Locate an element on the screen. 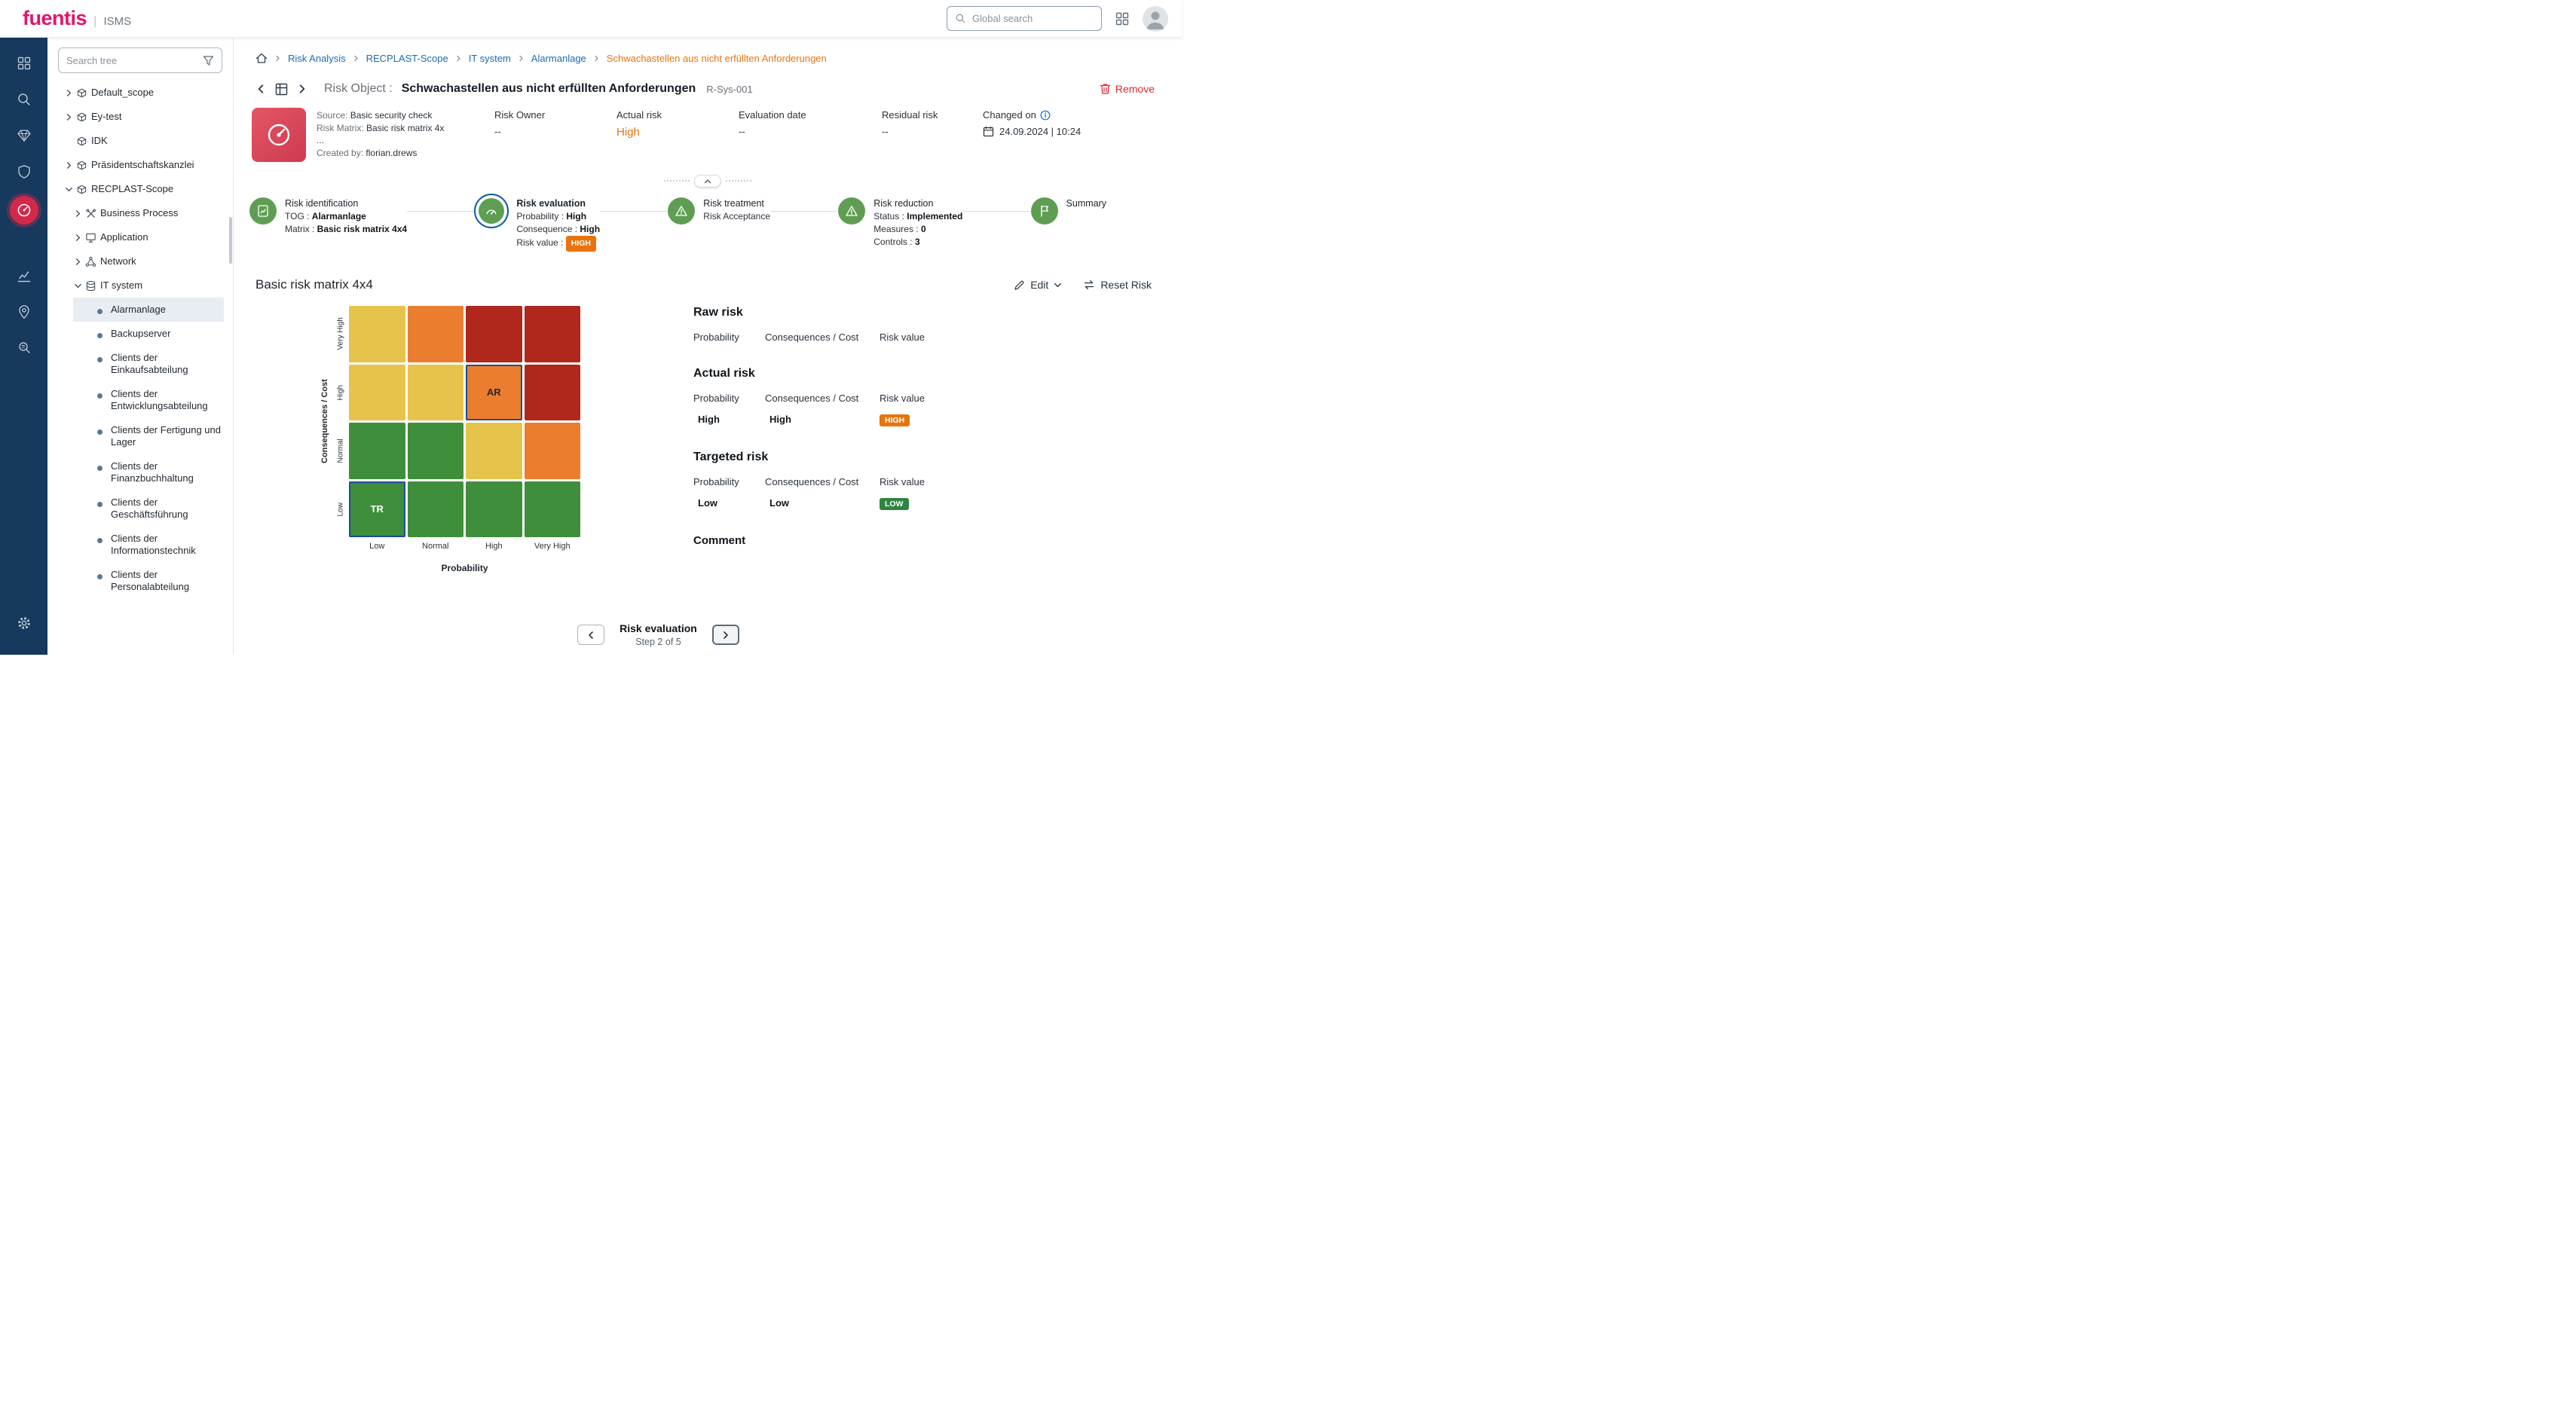 Image resolution: width=2576 pixels, height=1427 pixels. matrix-cell-high-high: AR is located at coordinates (494, 392).